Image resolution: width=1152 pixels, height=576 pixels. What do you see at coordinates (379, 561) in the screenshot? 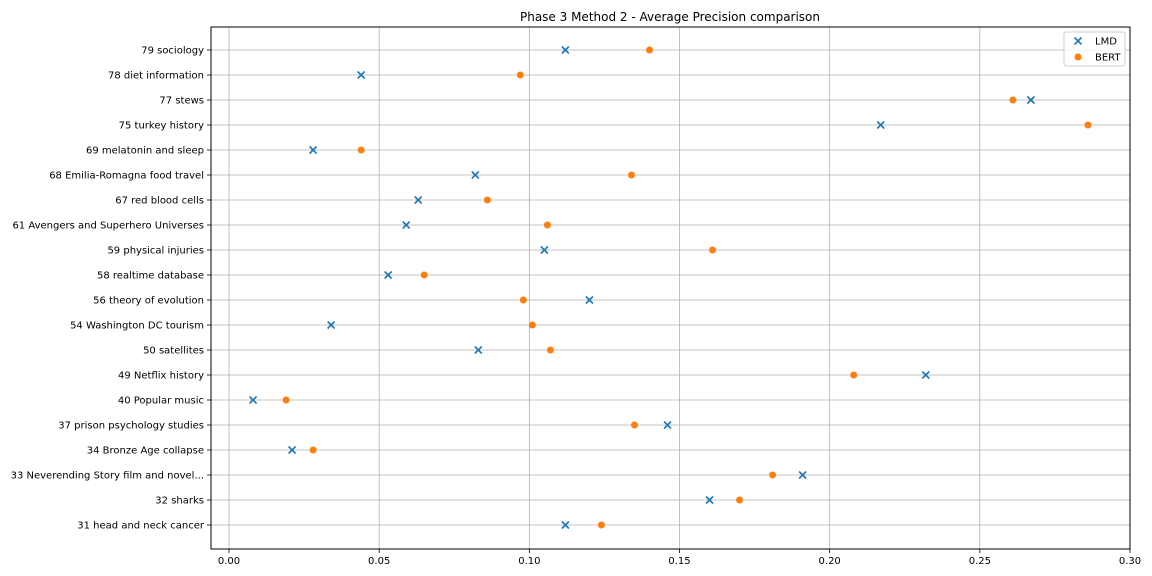
I see `x-tick-label: 0.05` at bounding box center [379, 561].